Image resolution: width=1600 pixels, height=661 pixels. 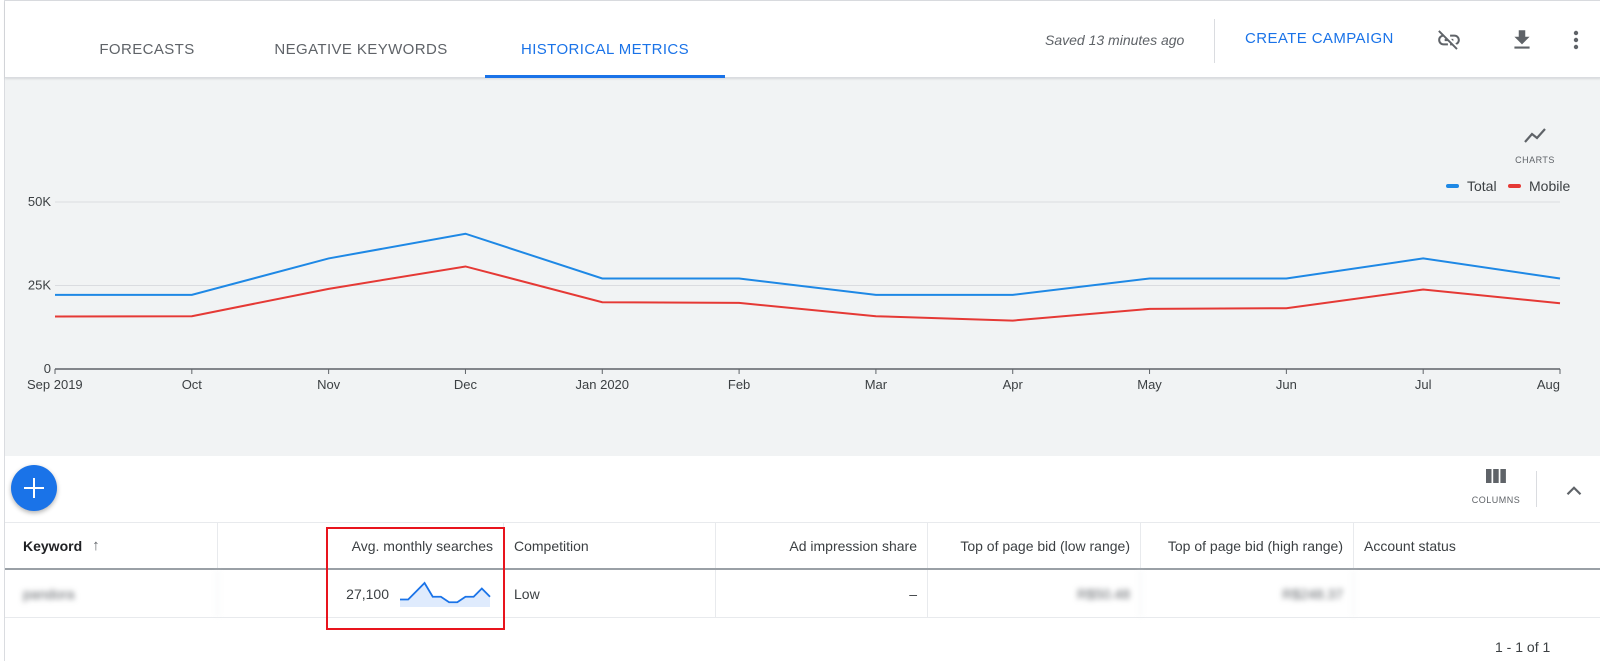 I want to click on y-tick-label: 0, so click(x=47, y=368).